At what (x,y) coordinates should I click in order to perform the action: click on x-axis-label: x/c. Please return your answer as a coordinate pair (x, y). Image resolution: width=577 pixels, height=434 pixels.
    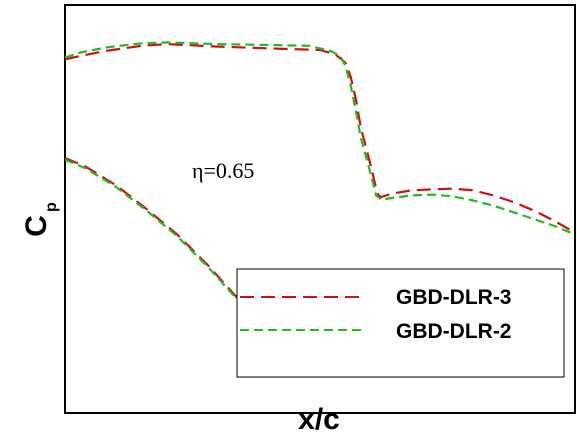
    Looking at the image, I should click on (319, 418).